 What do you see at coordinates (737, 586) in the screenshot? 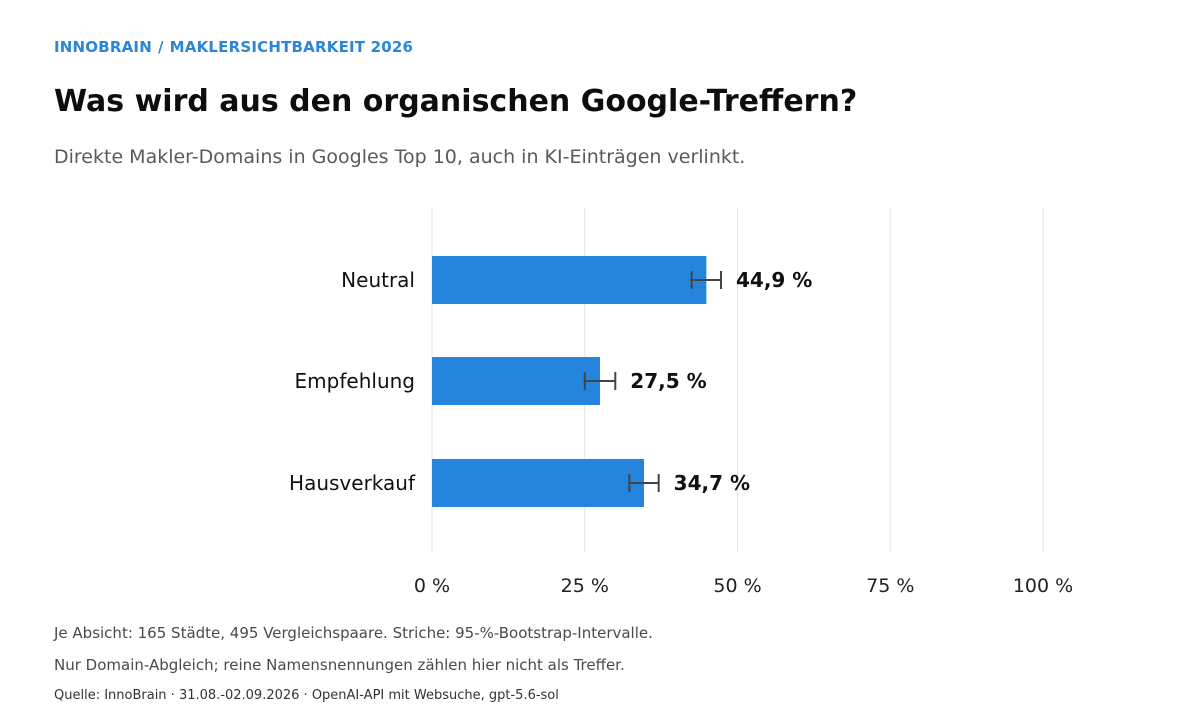
I see `x-tick-label-50: 50 %` at bounding box center [737, 586].